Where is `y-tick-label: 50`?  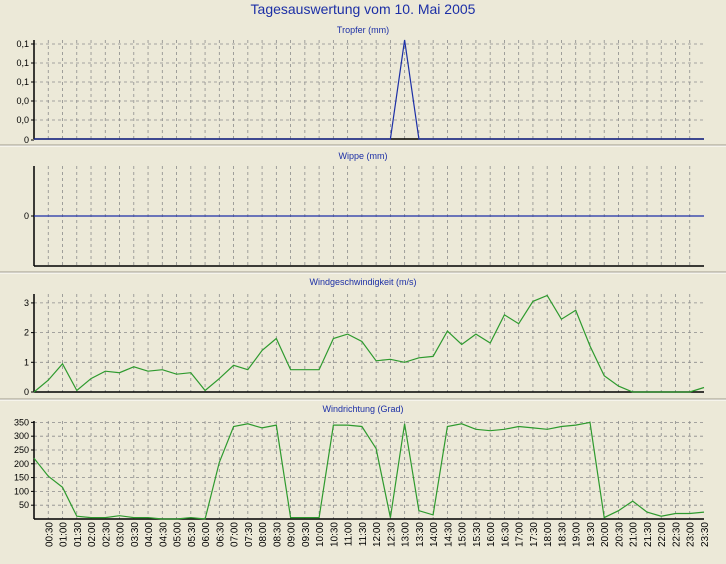
y-tick-label: 50 is located at coordinates (24, 505).